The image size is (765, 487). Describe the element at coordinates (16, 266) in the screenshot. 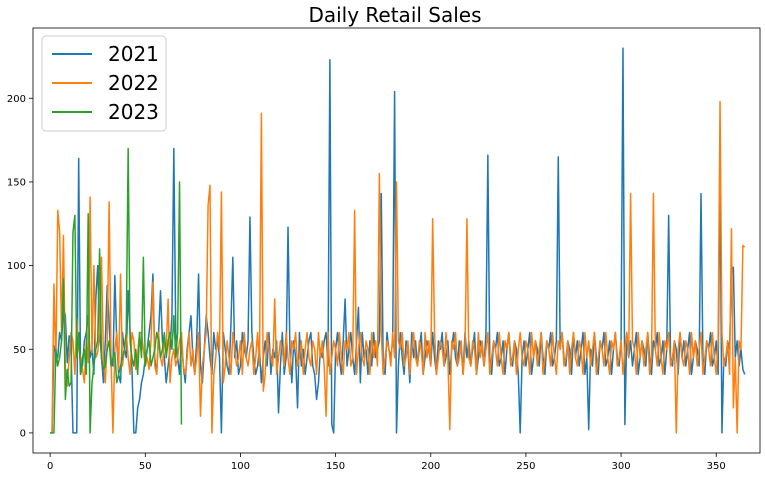

I see `y-tick-label: 100` at that location.